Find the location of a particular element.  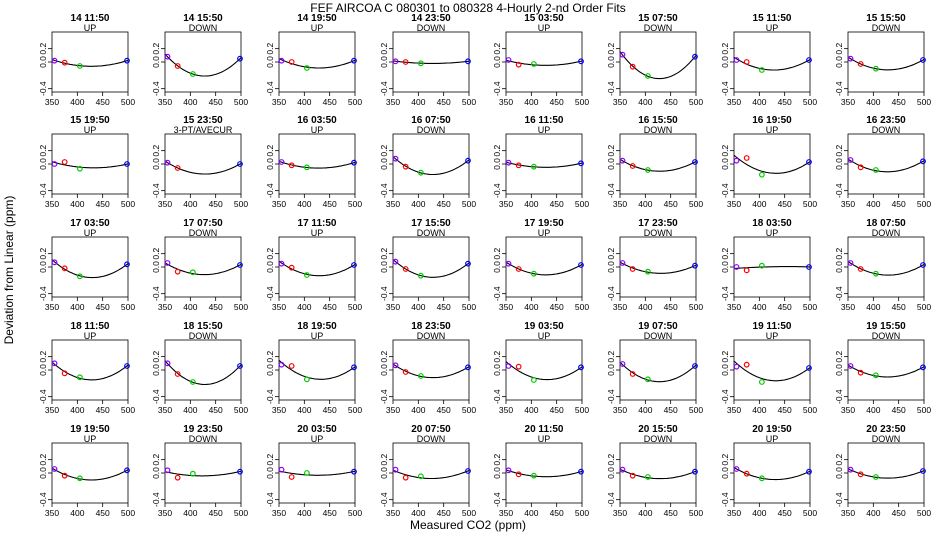

panel-time: 20 15:50 is located at coordinates (658, 429).